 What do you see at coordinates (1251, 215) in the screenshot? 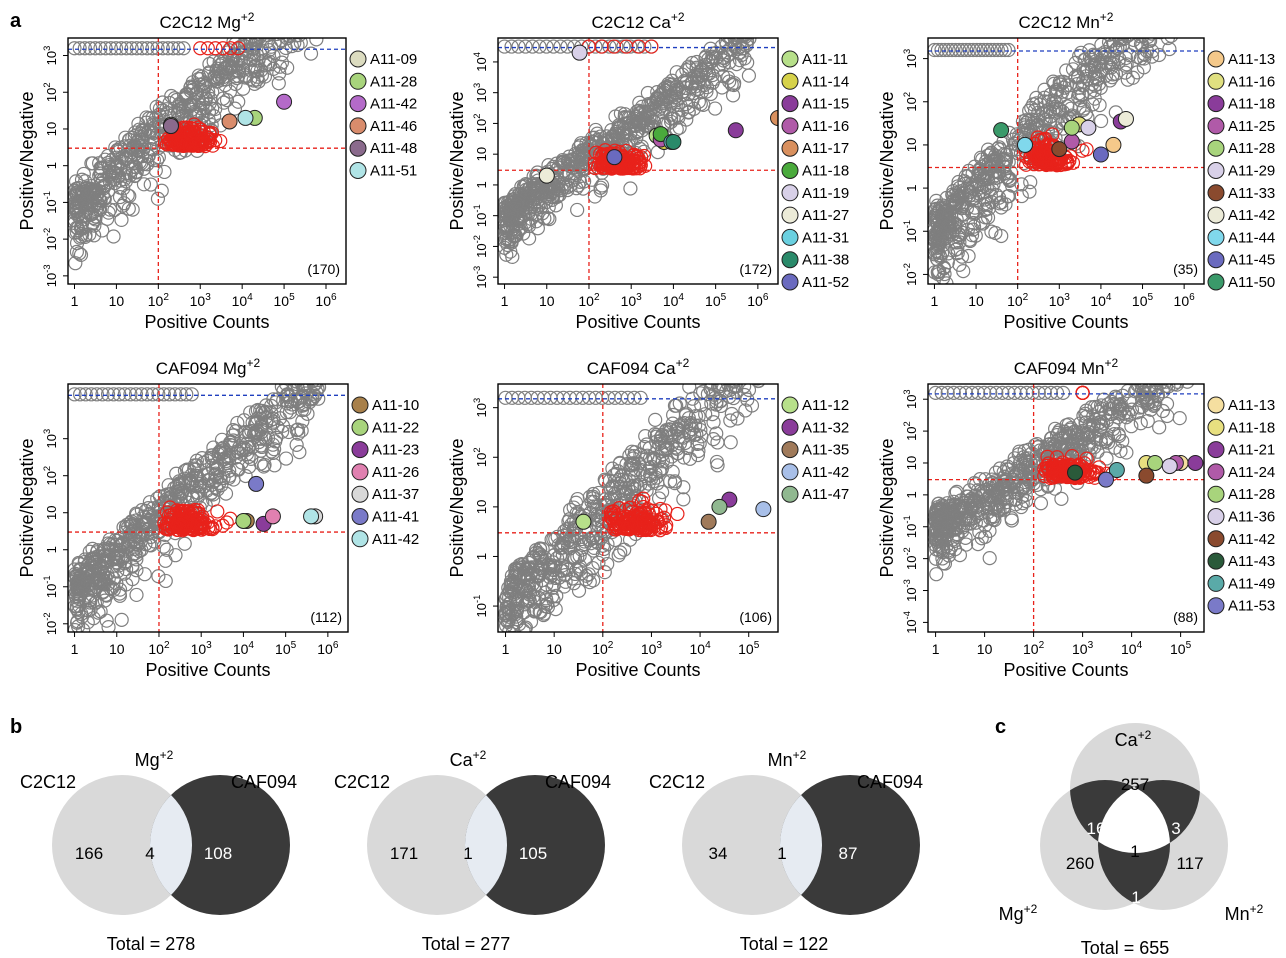
I see `legend-label: A11-42` at bounding box center [1251, 215].